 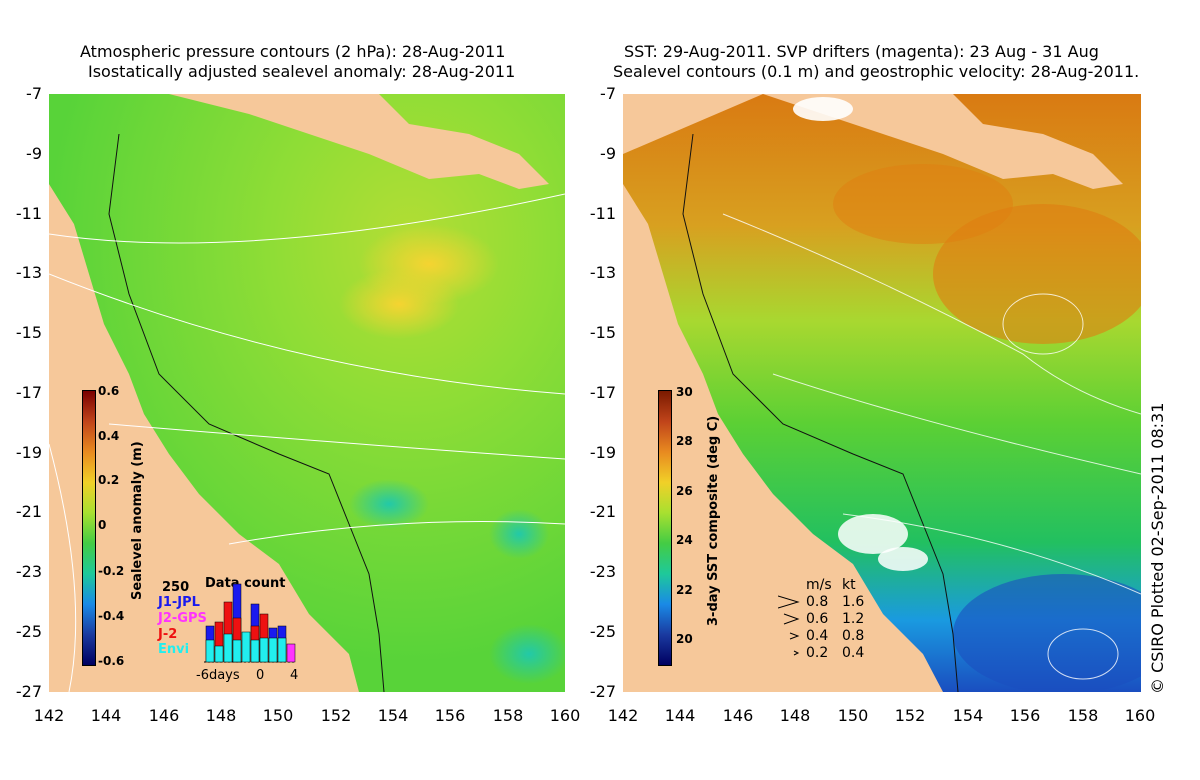 I want to click on data-count-histogram, so click(x=250, y=623).